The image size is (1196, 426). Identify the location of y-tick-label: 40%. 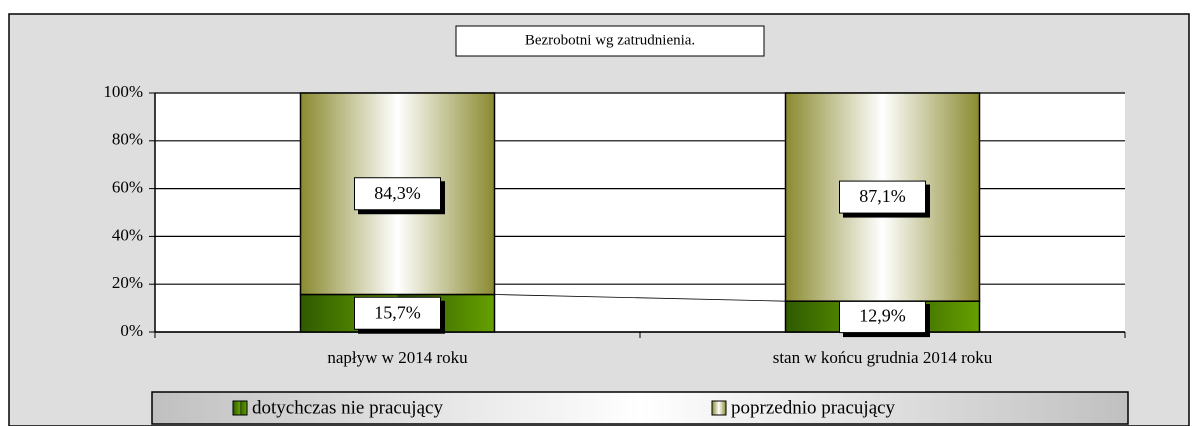
(127, 234).